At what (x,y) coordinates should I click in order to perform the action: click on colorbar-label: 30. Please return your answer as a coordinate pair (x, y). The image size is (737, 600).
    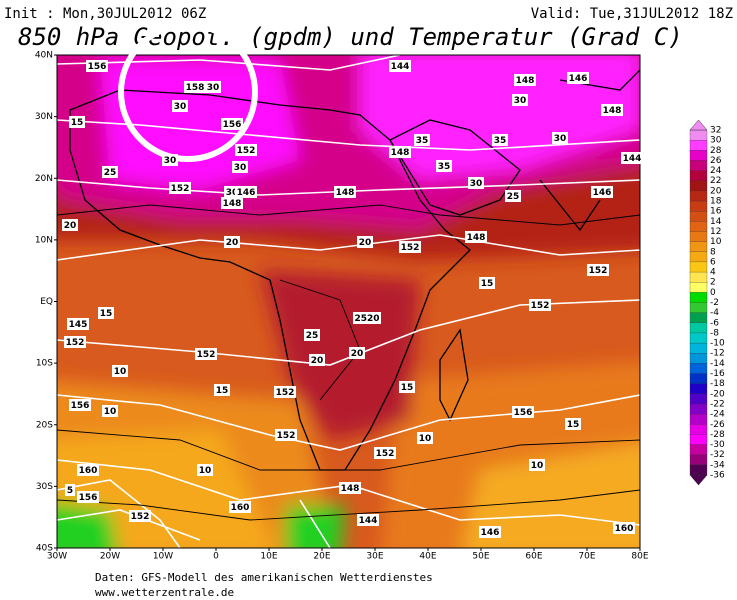
    Looking at the image, I should click on (716, 141).